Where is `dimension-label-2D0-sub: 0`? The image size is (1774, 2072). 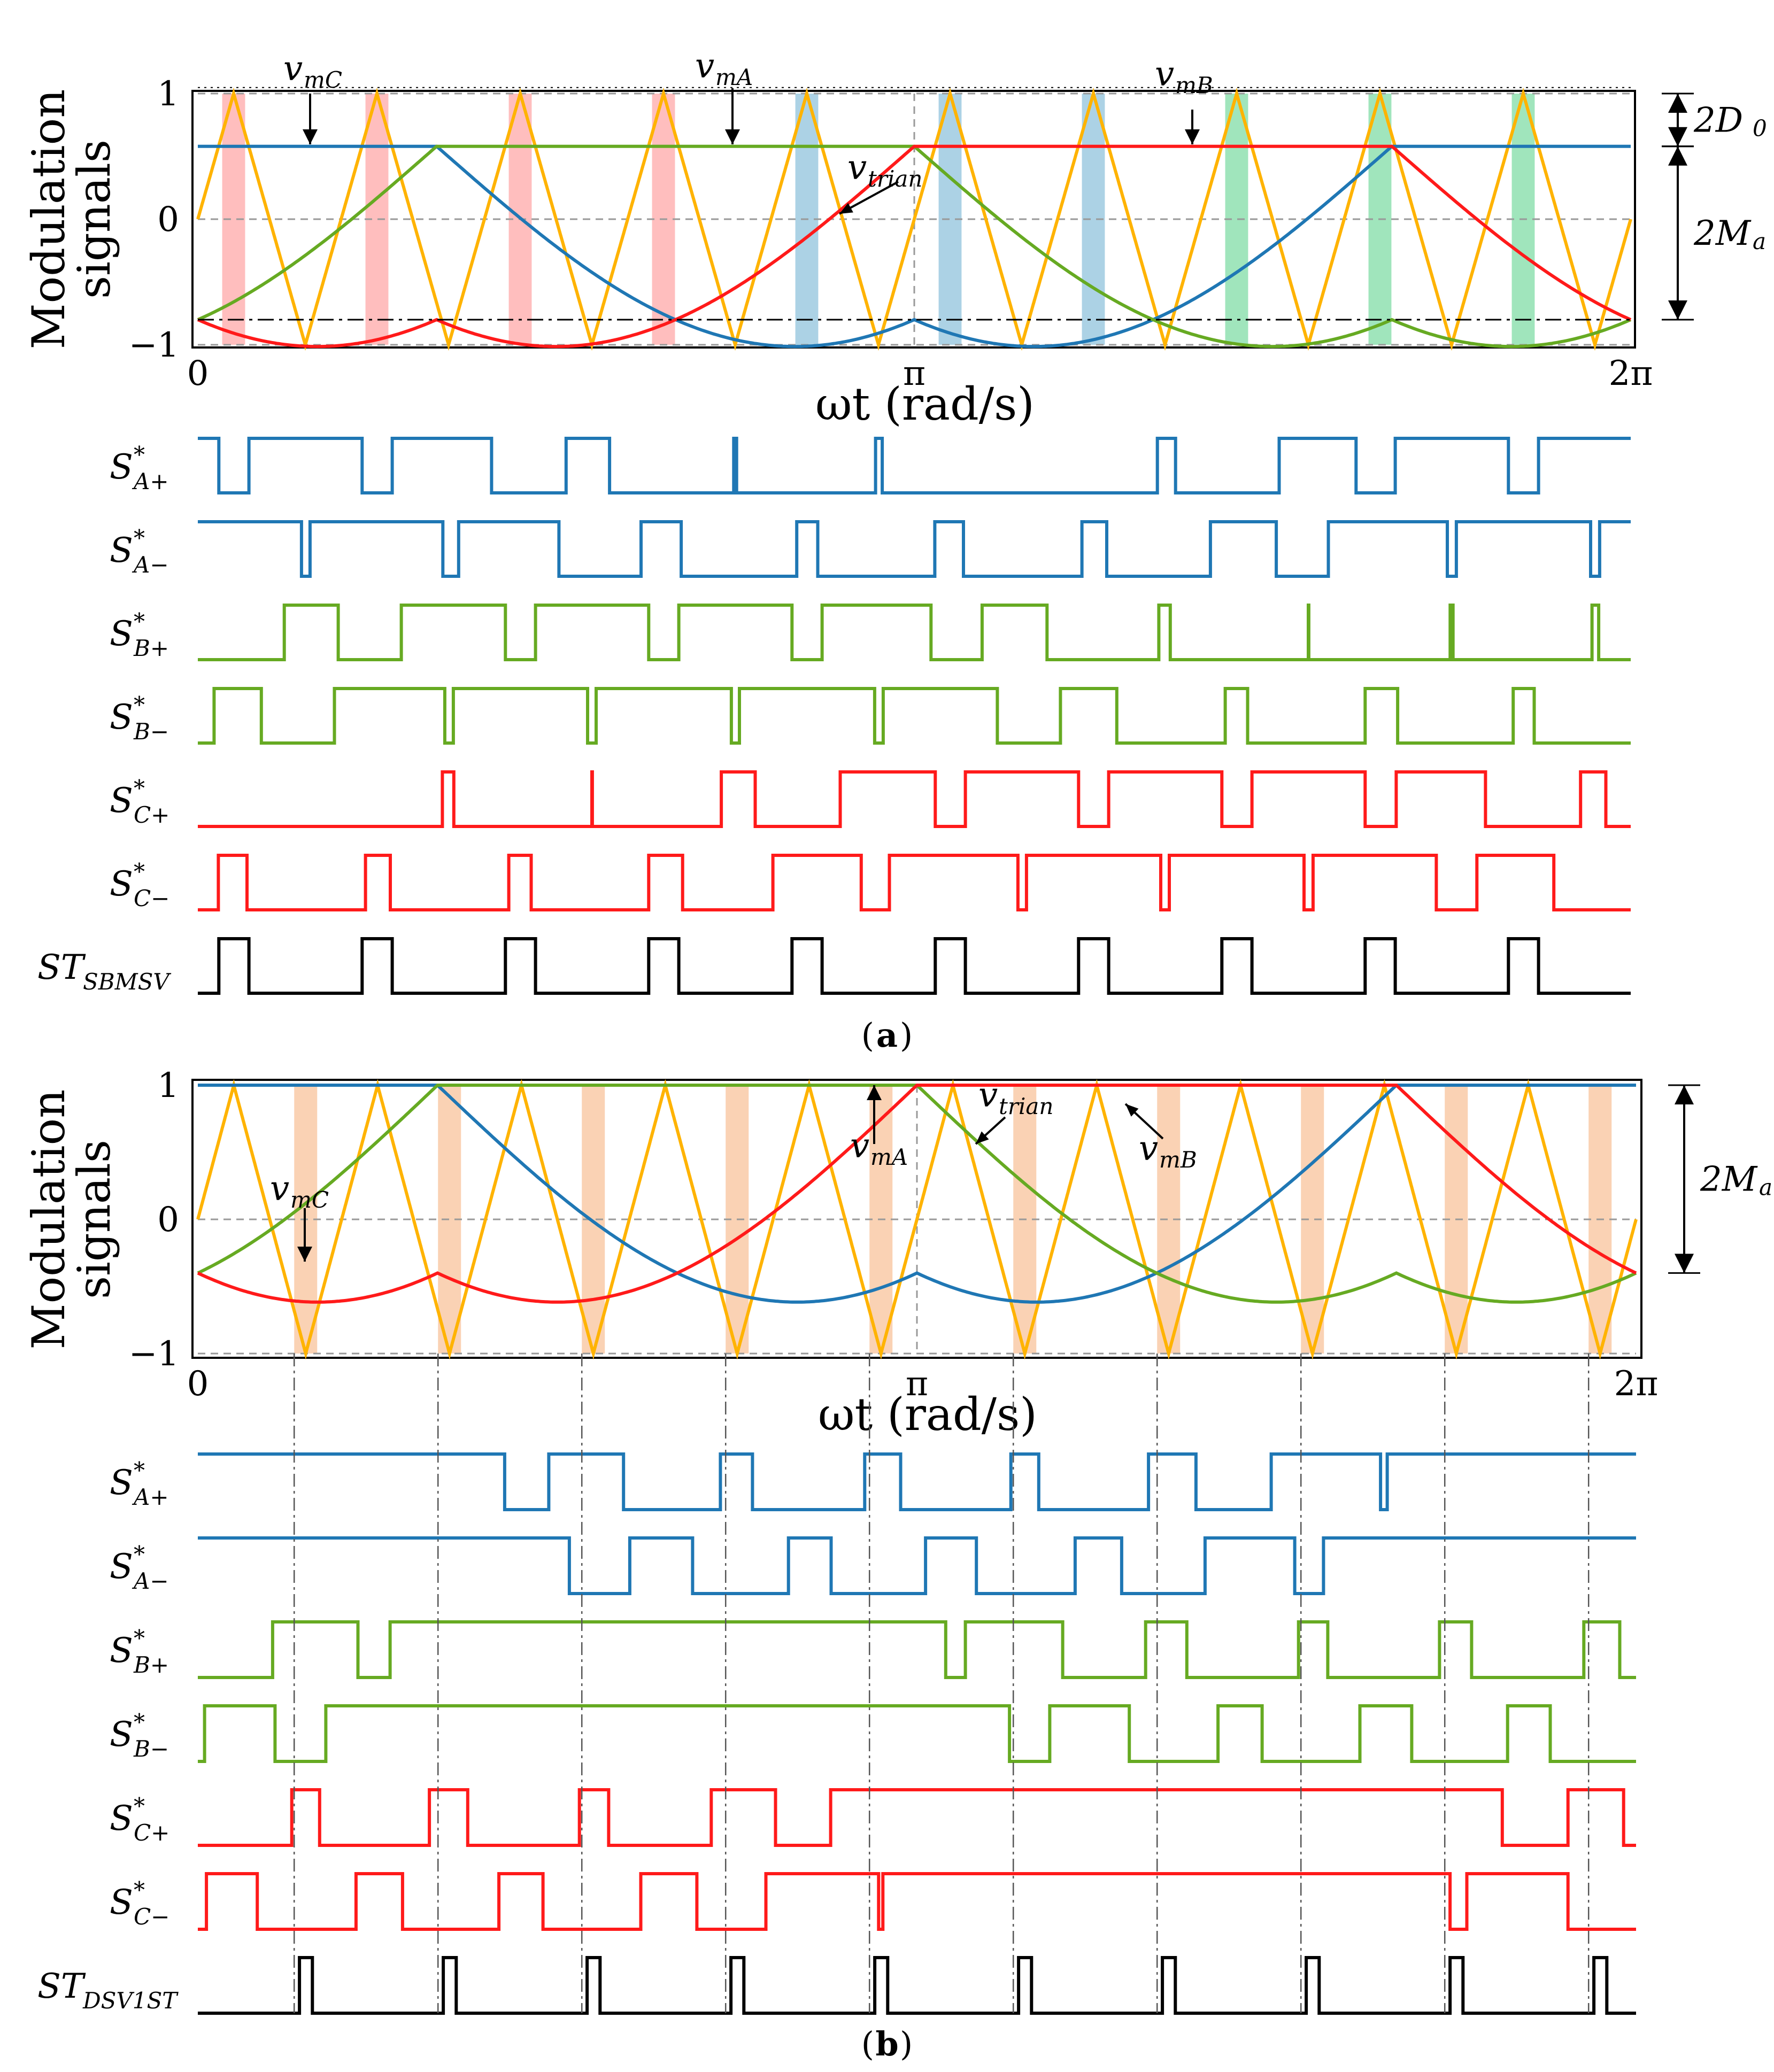
dimension-label-2D0-sub: 0 is located at coordinates (1760, 128).